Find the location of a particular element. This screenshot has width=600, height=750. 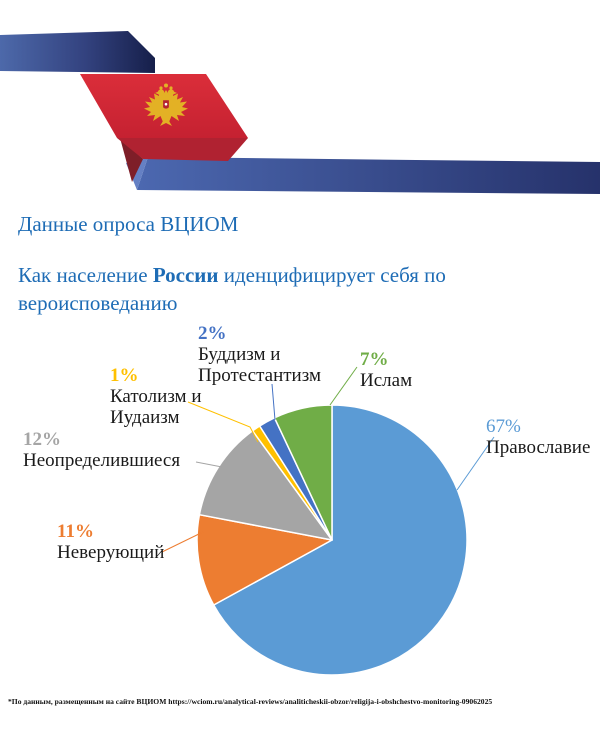

leader-line-undecided is located at coordinates (209, 464).